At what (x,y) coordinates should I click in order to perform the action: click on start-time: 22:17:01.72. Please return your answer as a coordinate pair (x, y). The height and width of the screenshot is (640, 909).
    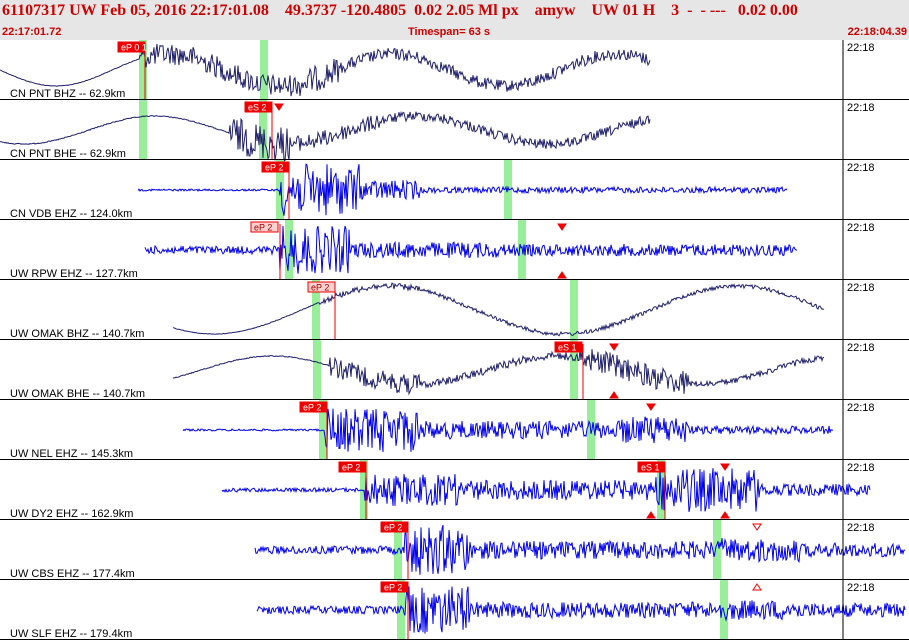
    Looking at the image, I should click on (32, 32).